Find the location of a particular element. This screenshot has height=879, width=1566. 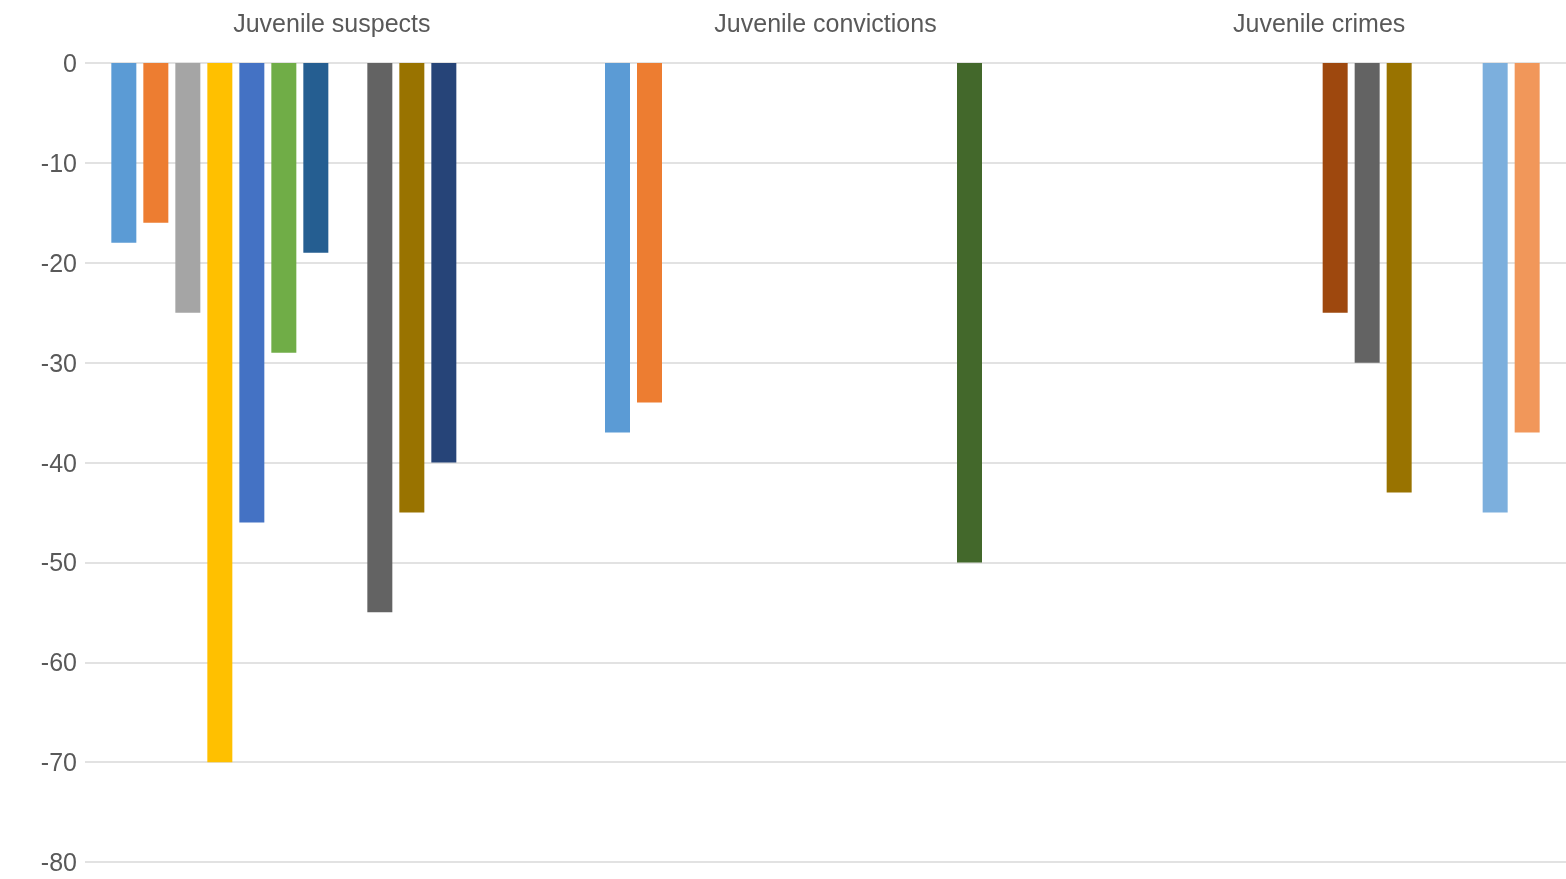

y-tick-label: -80 is located at coordinates (58, 862).